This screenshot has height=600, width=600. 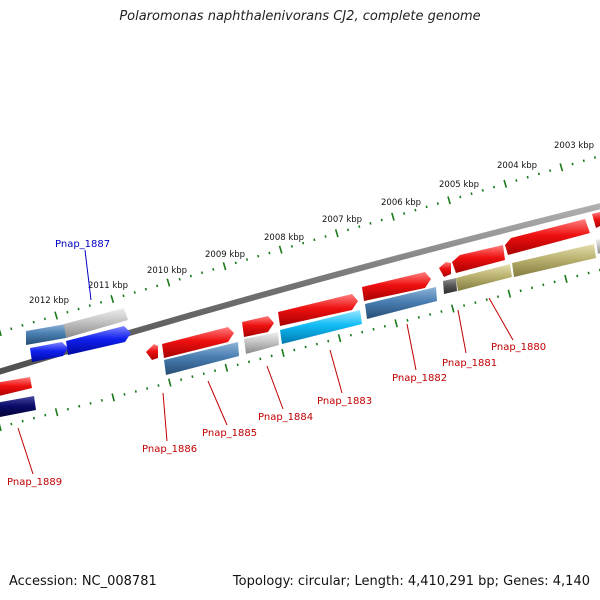 What do you see at coordinates (342, 220) in the screenshot?
I see `tick-label-2007: 2007 kbp` at bounding box center [342, 220].